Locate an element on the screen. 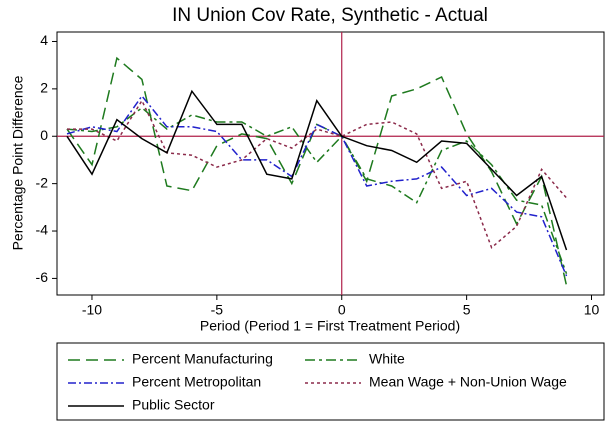  x-tick-label: 5 is located at coordinates (467, 310).